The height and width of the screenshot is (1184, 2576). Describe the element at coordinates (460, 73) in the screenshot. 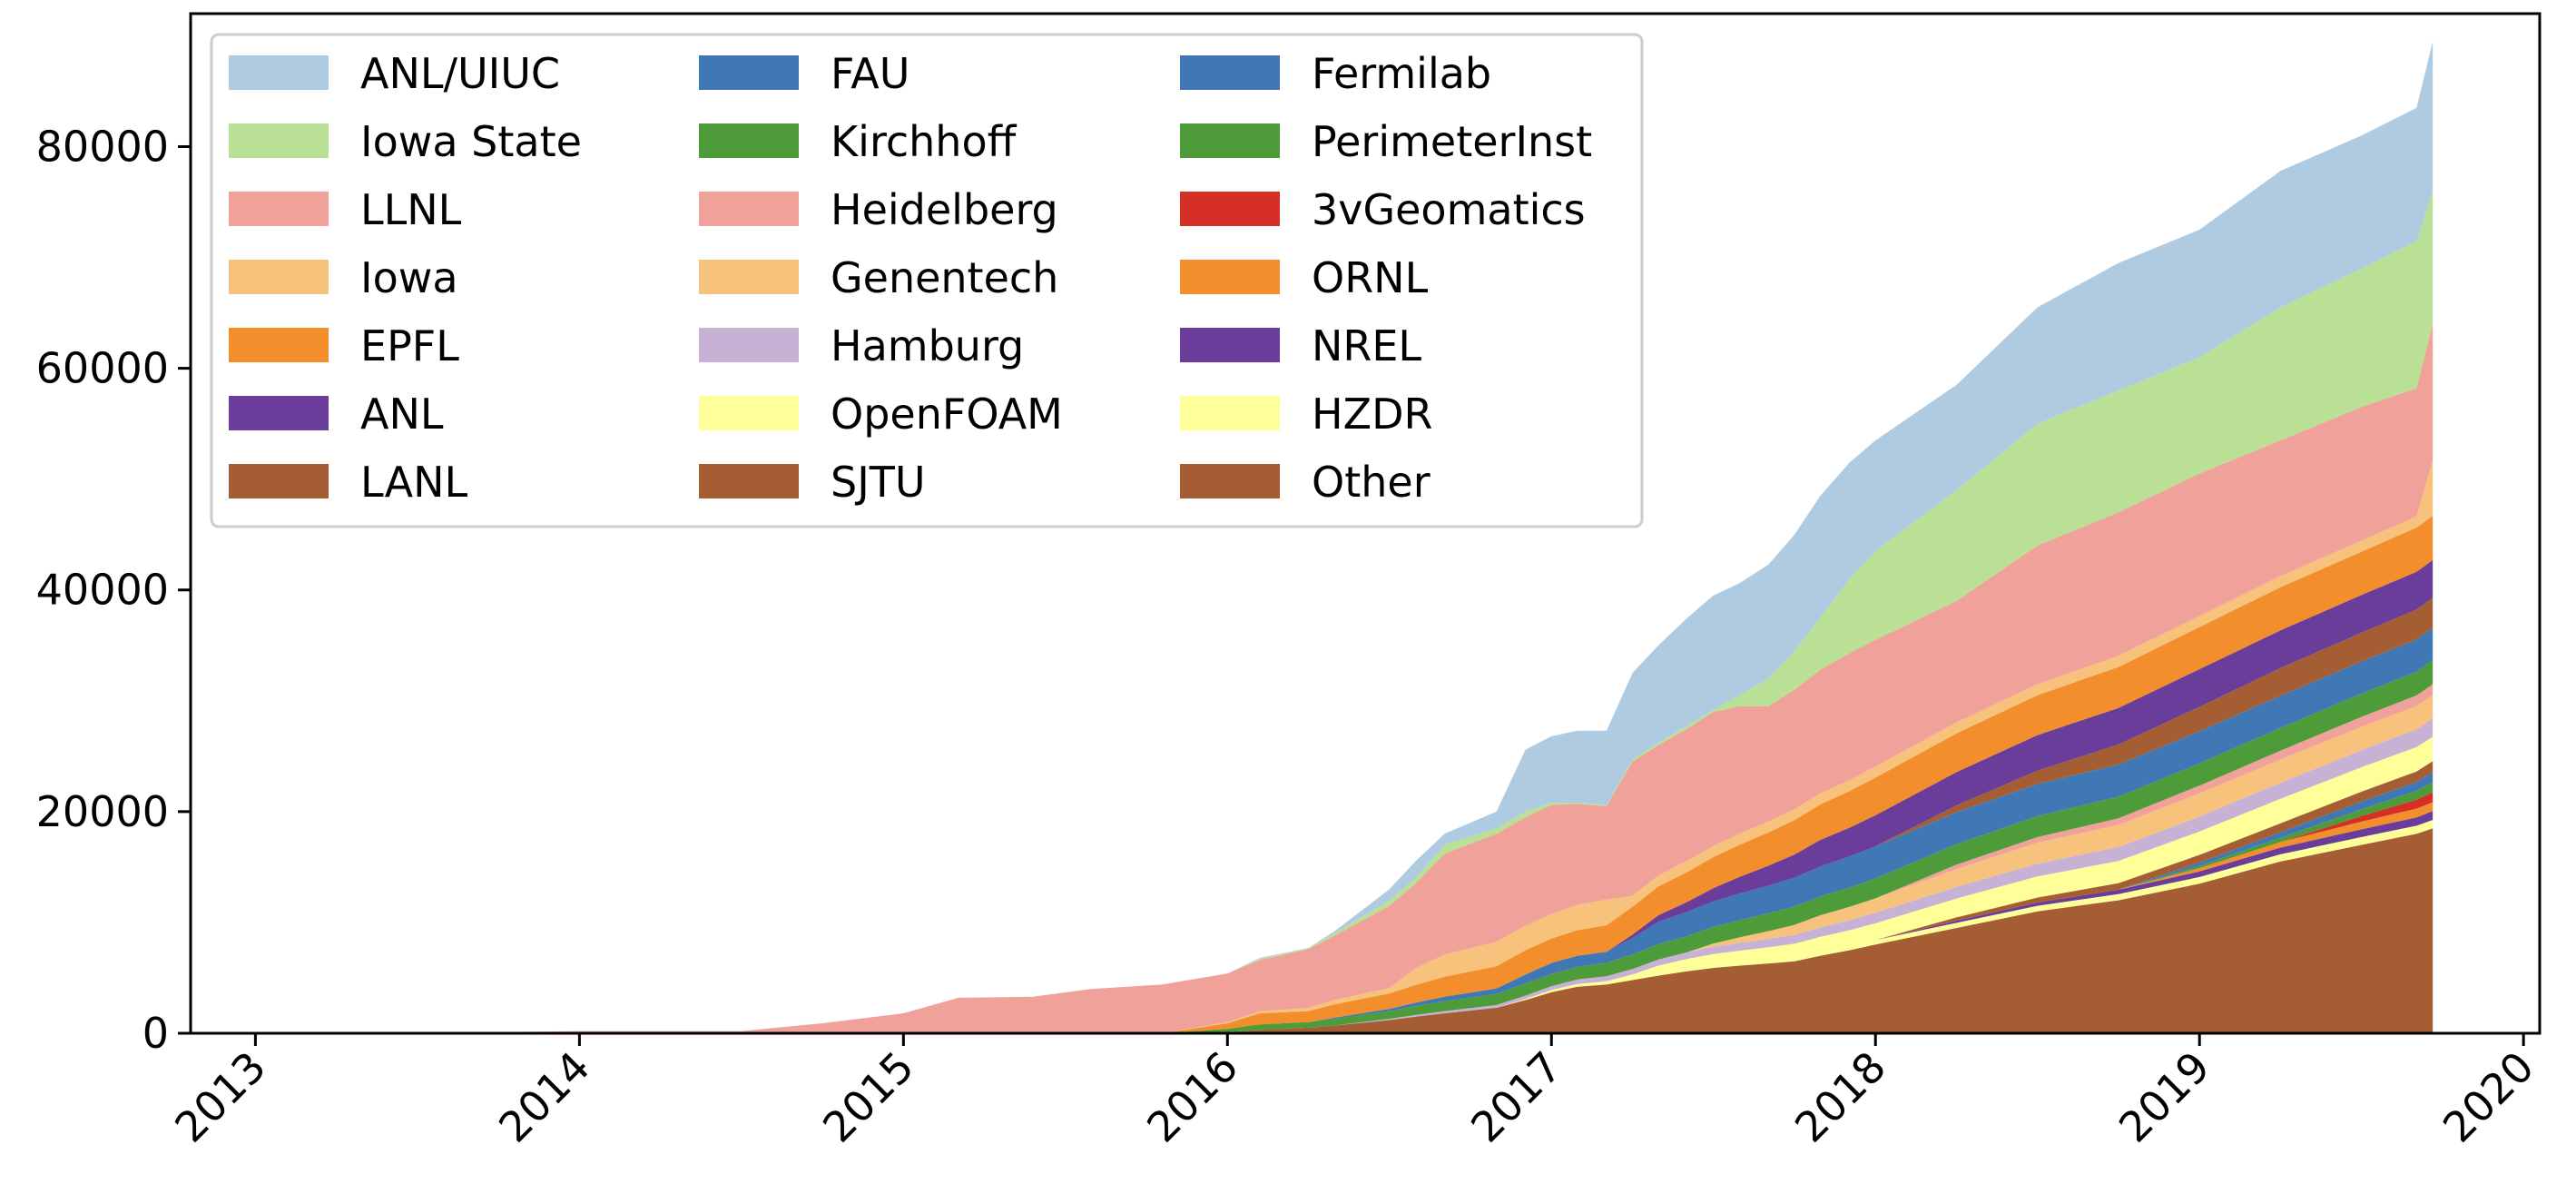

I see `legend-label-anl-uiuc: ANL/UIUC` at that location.